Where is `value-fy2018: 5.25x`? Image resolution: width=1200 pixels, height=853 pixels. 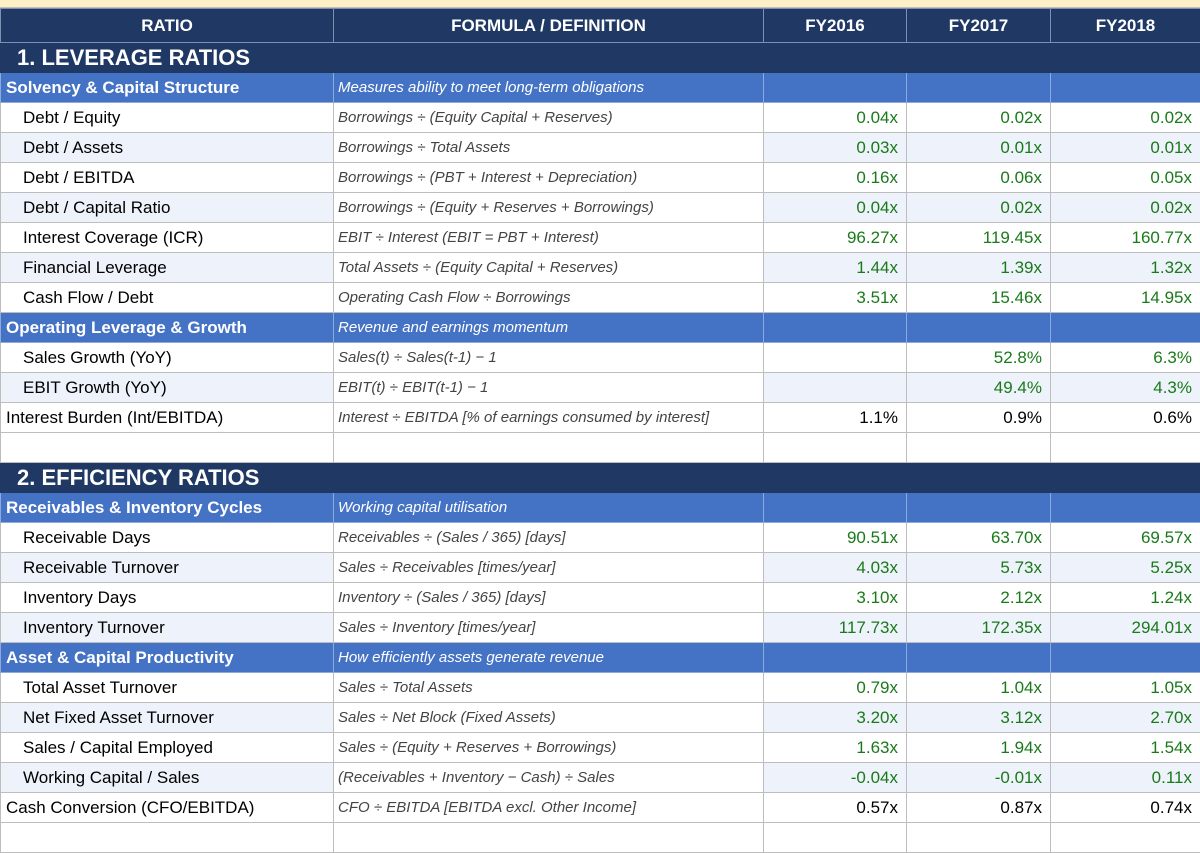
value-fy2018: 5.25x is located at coordinates (1125, 568).